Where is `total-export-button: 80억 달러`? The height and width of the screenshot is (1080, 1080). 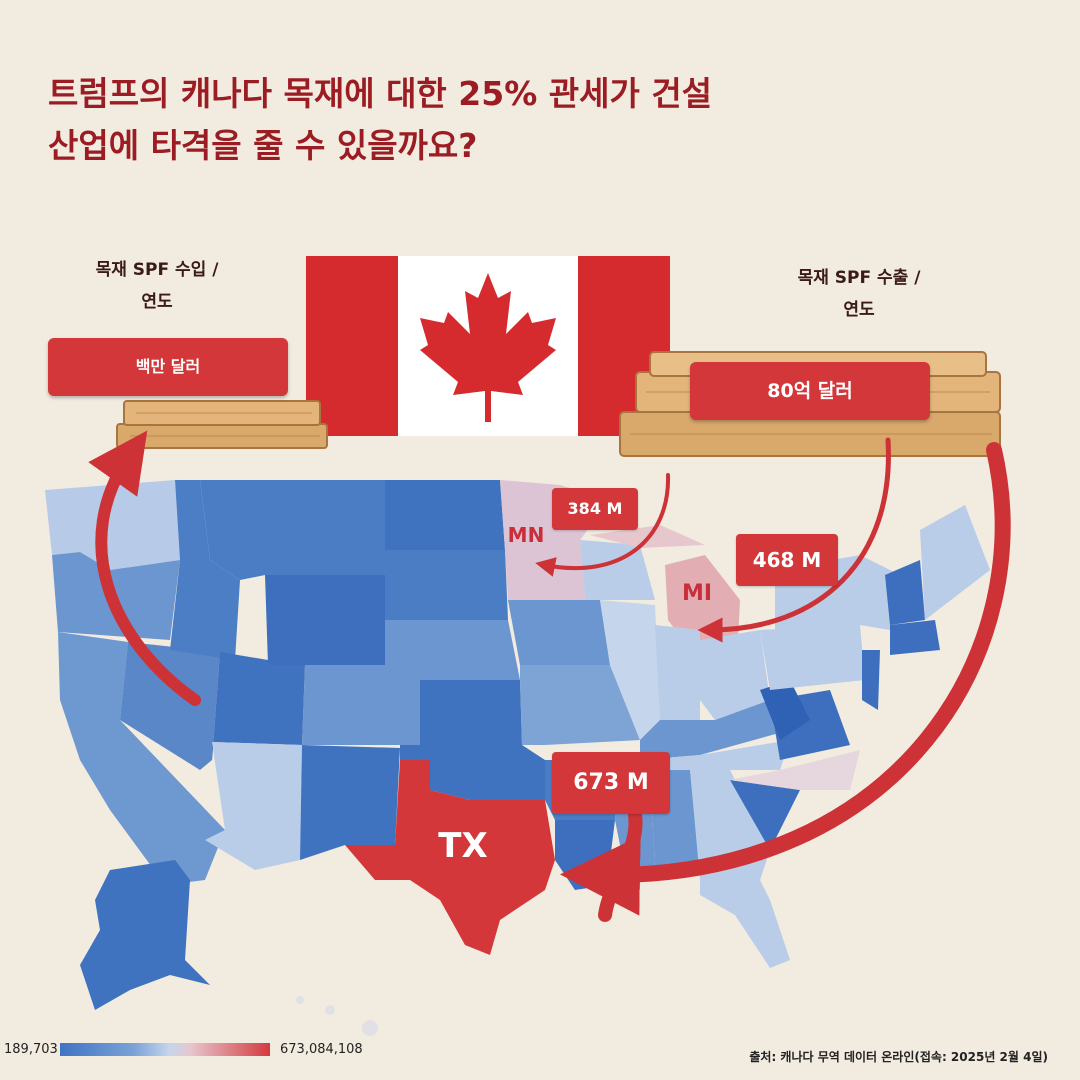 total-export-button: 80억 달러 is located at coordinates (810, 391).